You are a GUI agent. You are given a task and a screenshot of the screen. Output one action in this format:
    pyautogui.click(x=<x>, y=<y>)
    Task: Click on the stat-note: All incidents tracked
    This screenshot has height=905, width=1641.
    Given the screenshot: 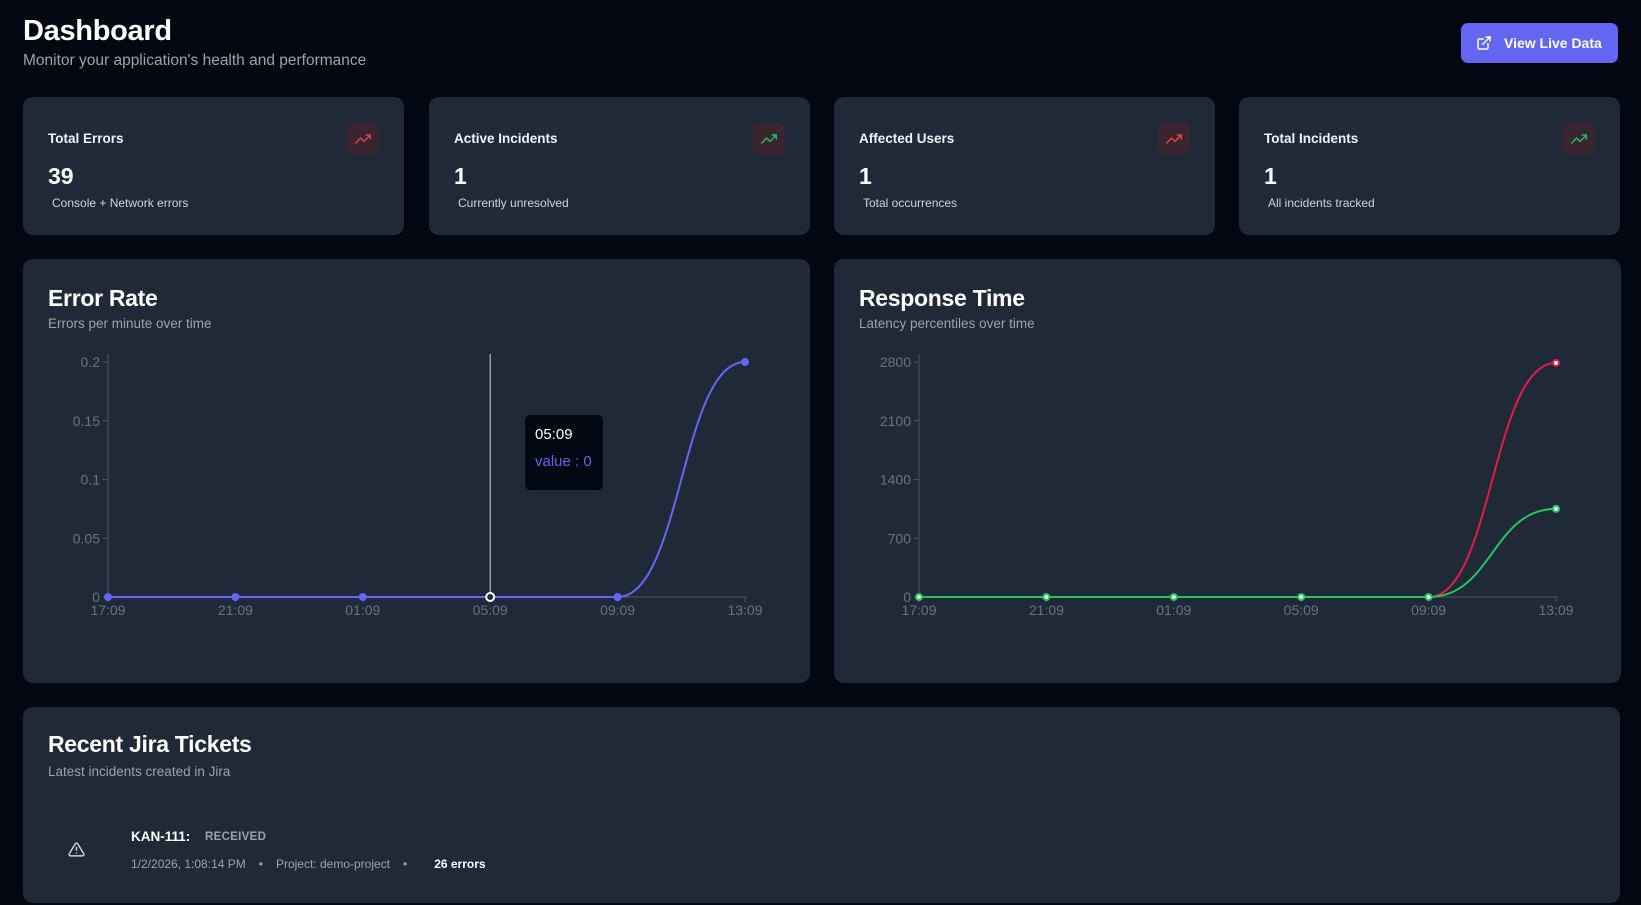 What is the action you would take?
    pyautogui.click(x=1321, y=203)
    